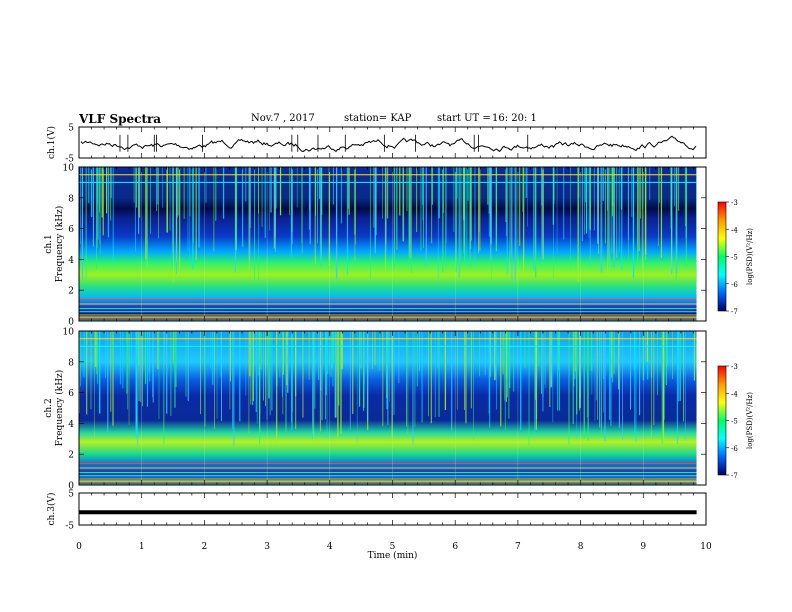 The height and width of the screenshot is (612, 792). Describe the element at coordinates (205, 547) in the screenshot. I see `x-tick-label: 2` at that location.